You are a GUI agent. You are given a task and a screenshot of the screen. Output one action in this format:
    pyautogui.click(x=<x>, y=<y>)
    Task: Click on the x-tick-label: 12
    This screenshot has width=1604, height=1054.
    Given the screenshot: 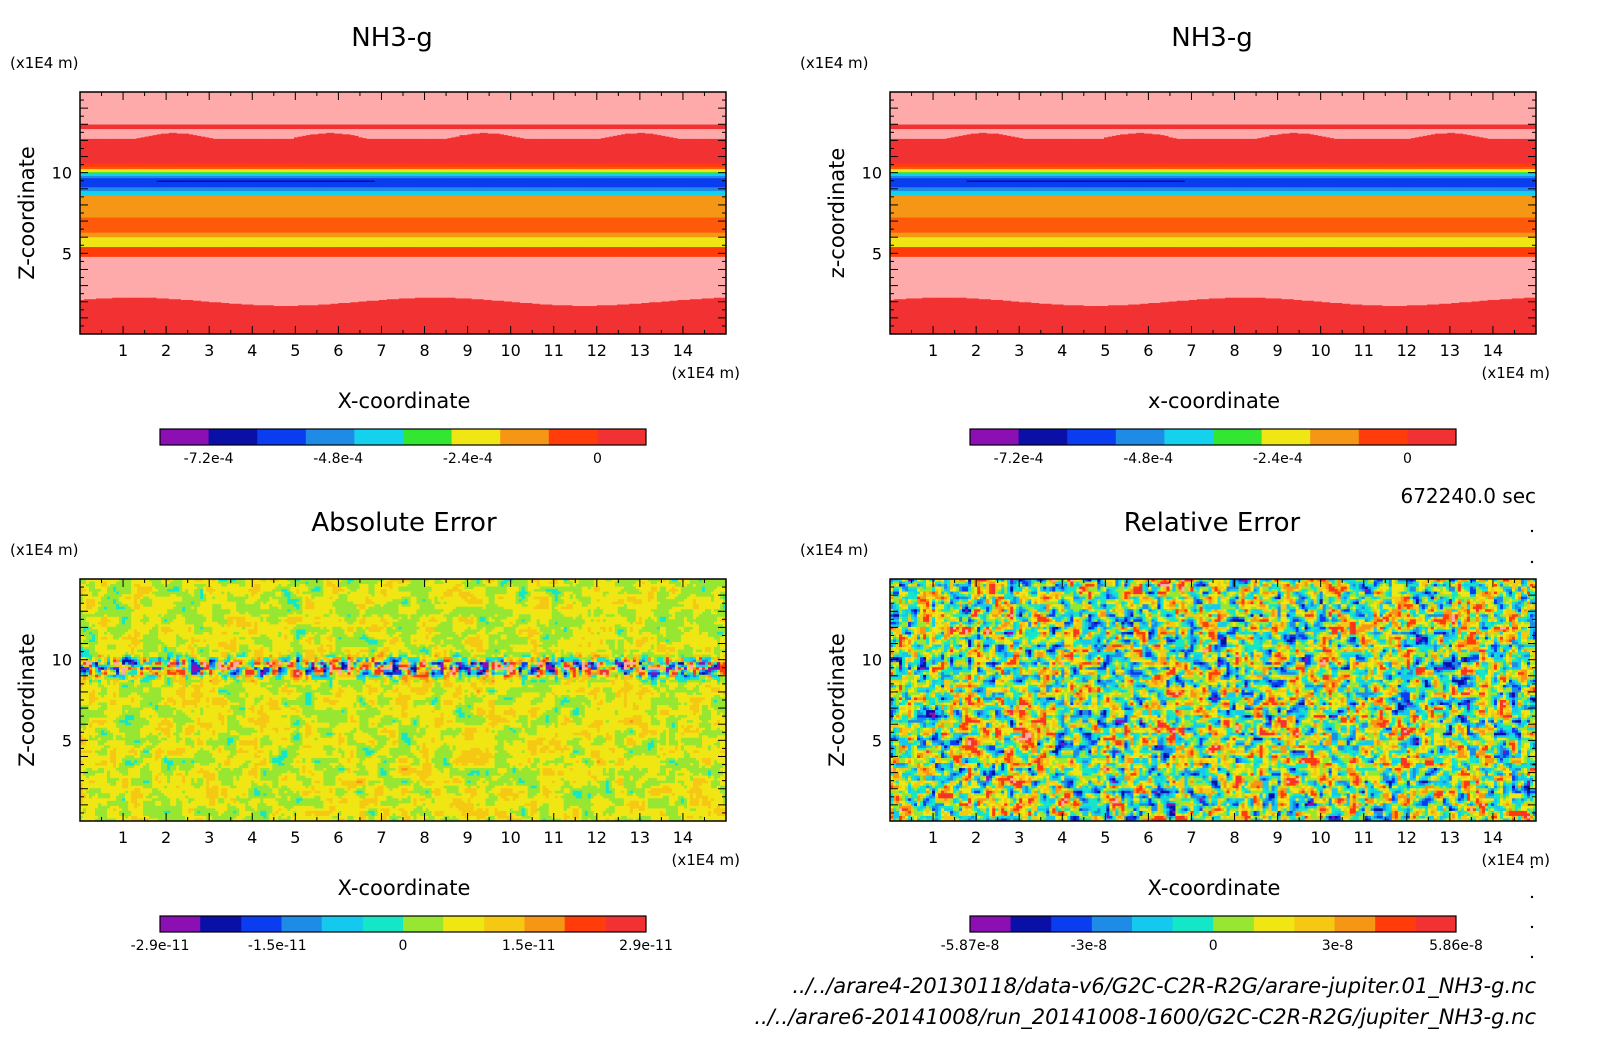 What is the action you would take?
    pyautogui.click(x=597, y=350)
    